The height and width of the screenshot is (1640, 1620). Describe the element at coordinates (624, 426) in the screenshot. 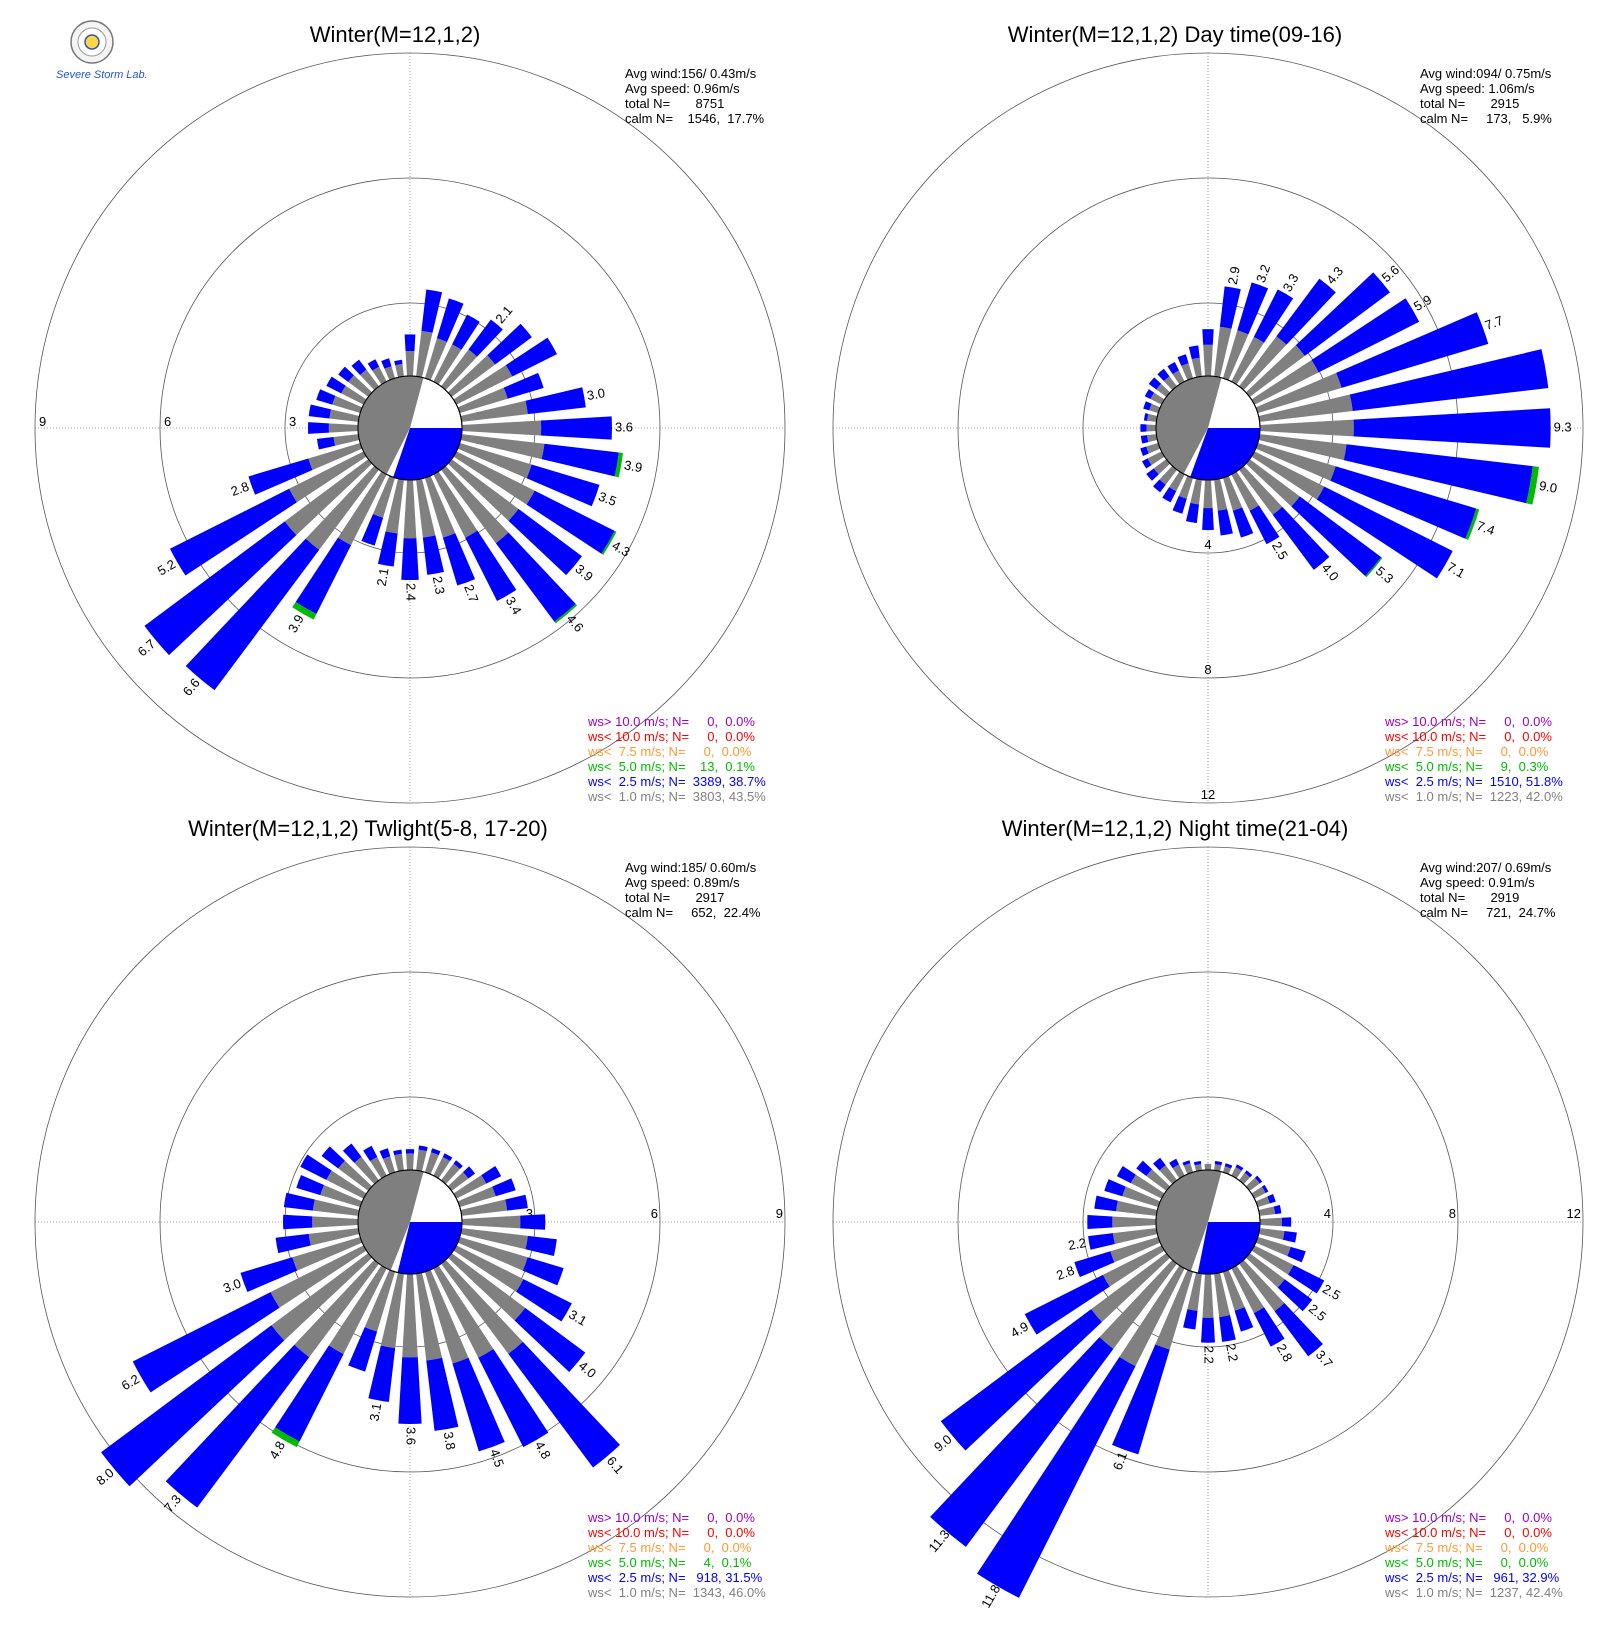

I see `bar-label: 3.6` at that location.